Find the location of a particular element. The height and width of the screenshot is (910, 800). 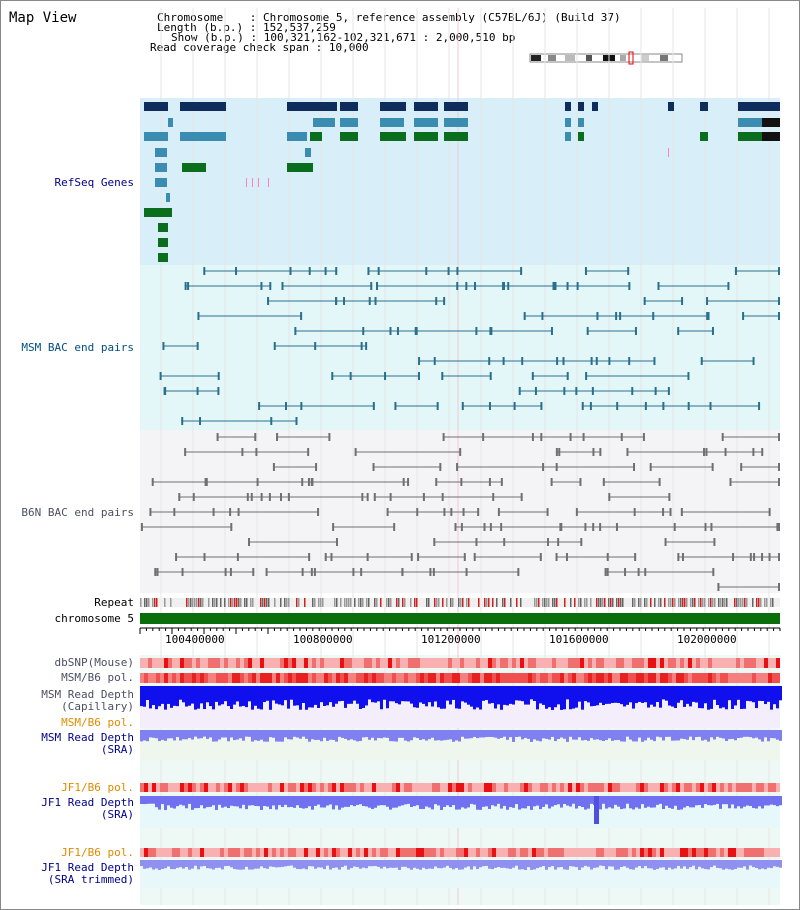

track-label-msm-depth-sra: MSM Read Depth is located at coordinates (87, 737).